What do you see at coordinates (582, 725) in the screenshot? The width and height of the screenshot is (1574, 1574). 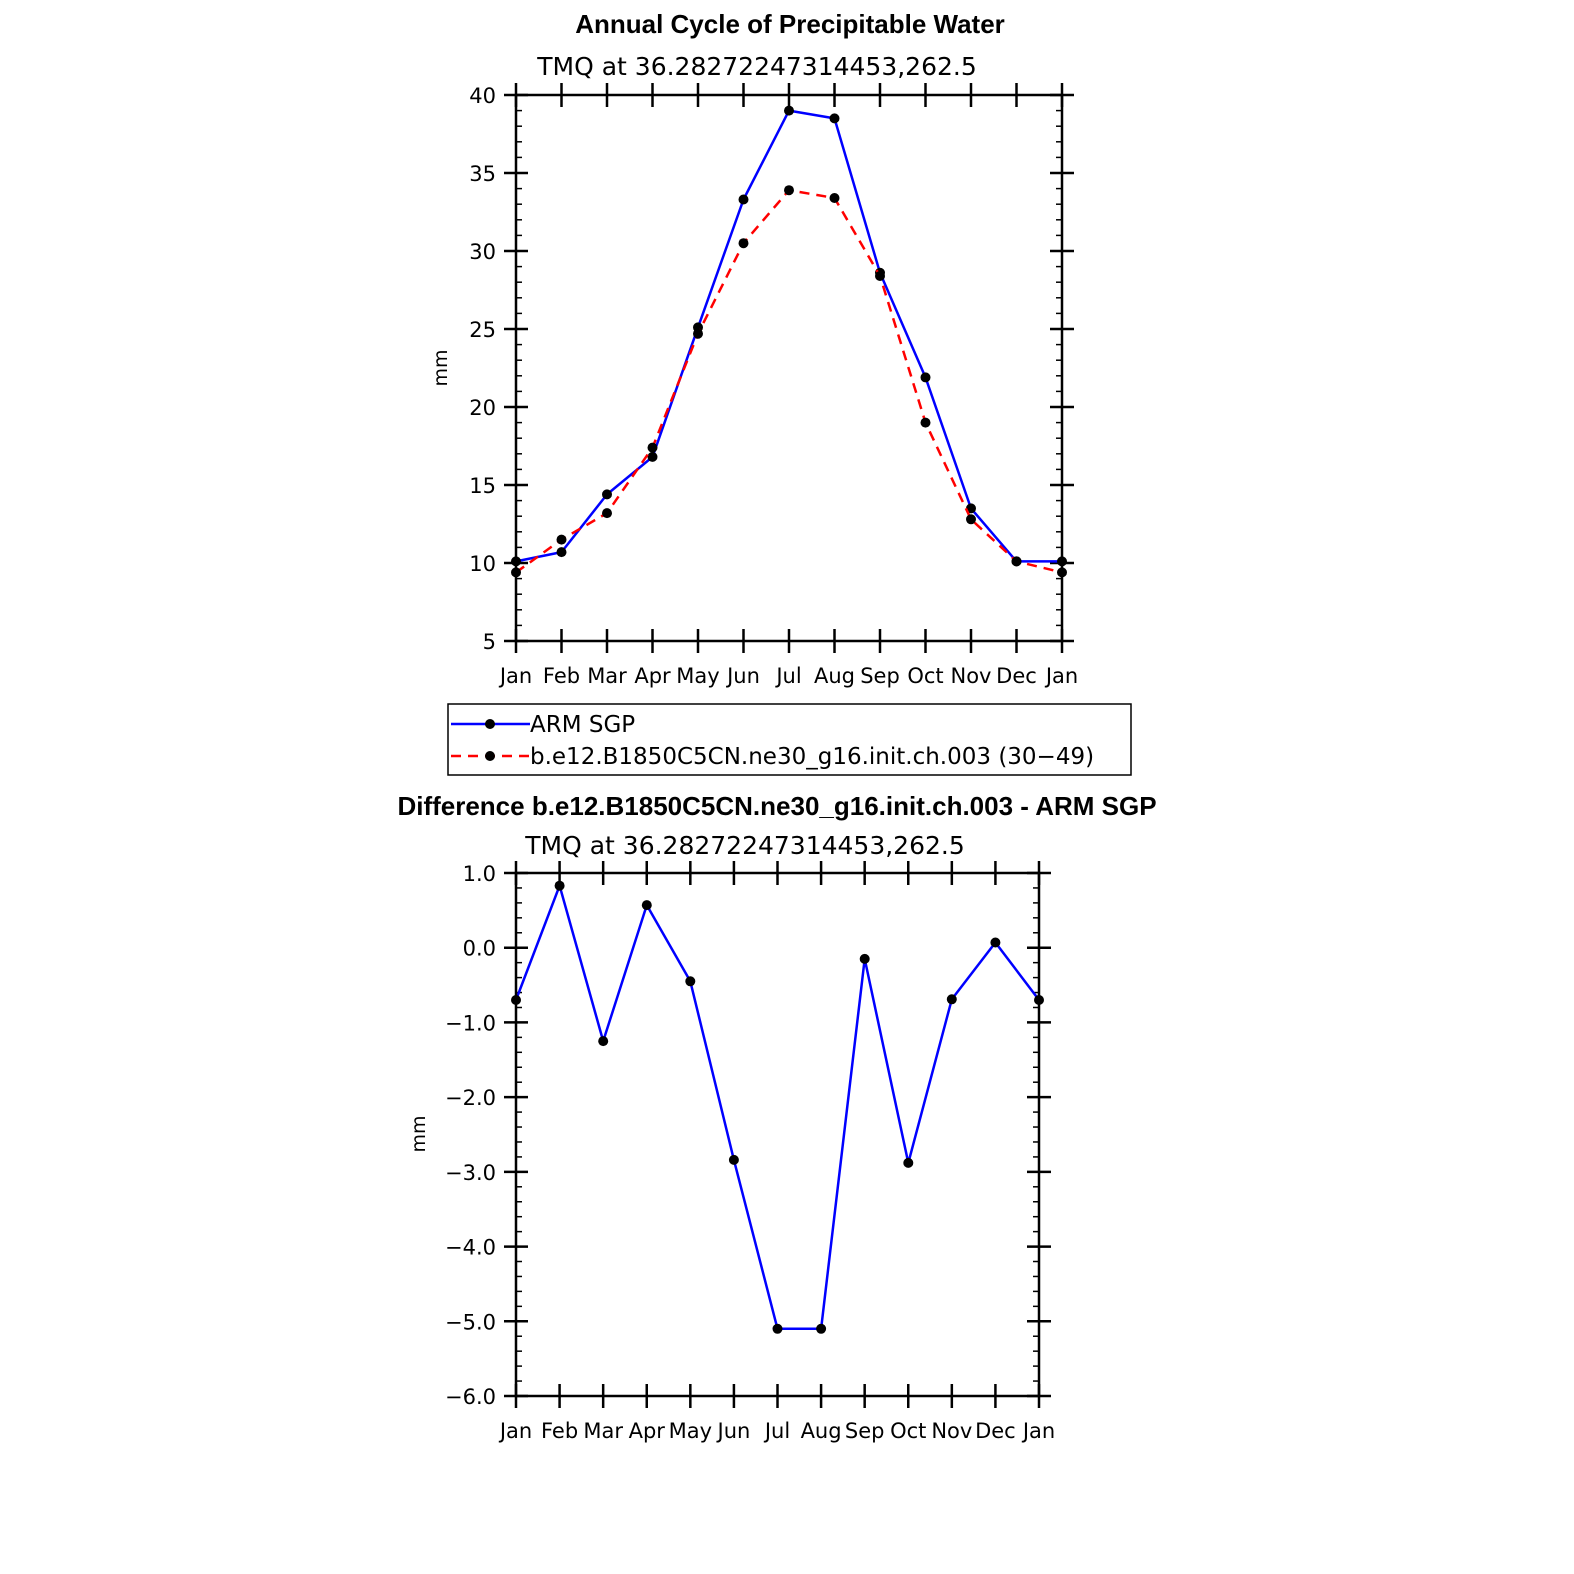 I see `legend-label-arm: ARM SGP` at bounding box center [582, 725].